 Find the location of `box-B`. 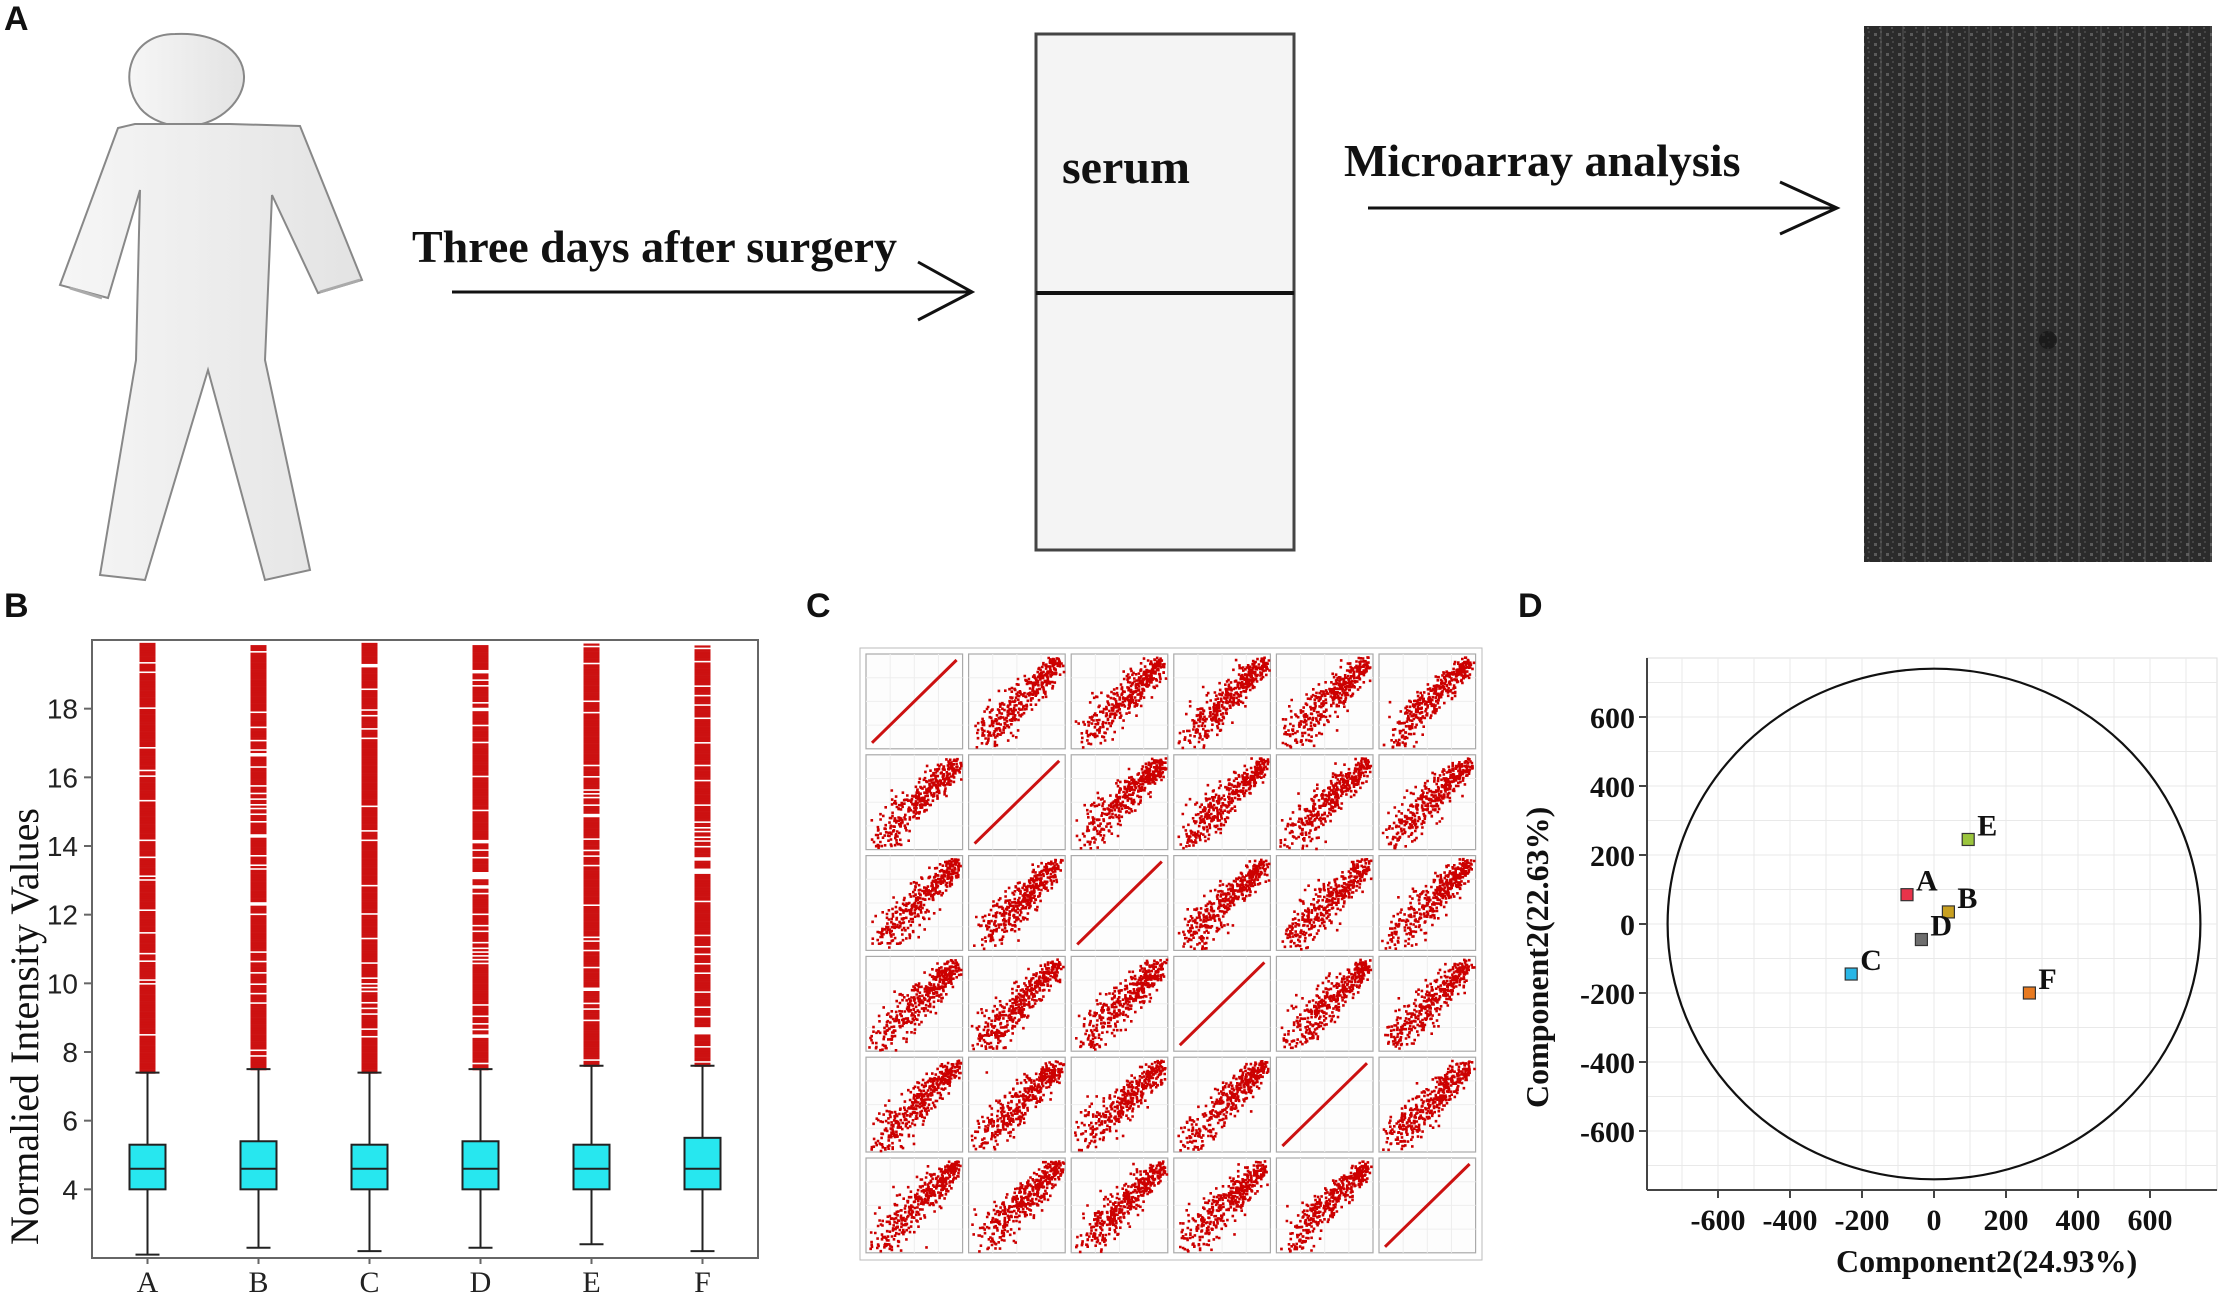

box-B is located at coordinates (258, 947).